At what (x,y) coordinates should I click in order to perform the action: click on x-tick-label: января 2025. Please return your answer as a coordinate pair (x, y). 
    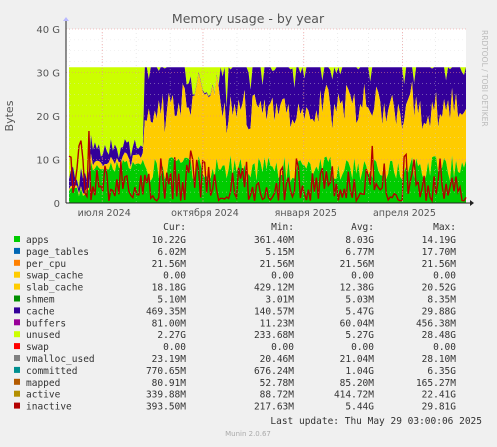
    Looking at the image, I should click on (306, 213).